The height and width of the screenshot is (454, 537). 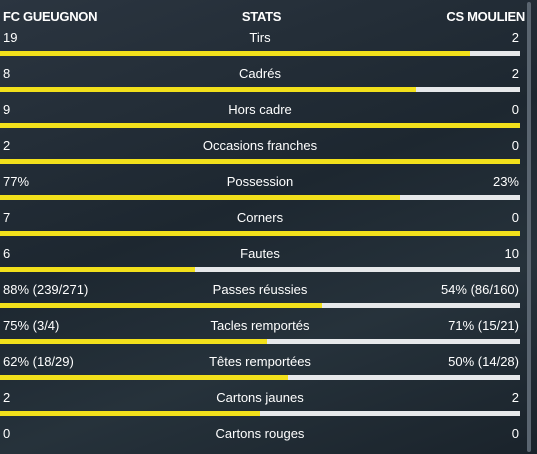 I want to click on stat-label: Hors cadre, so click(x=260, y=109).